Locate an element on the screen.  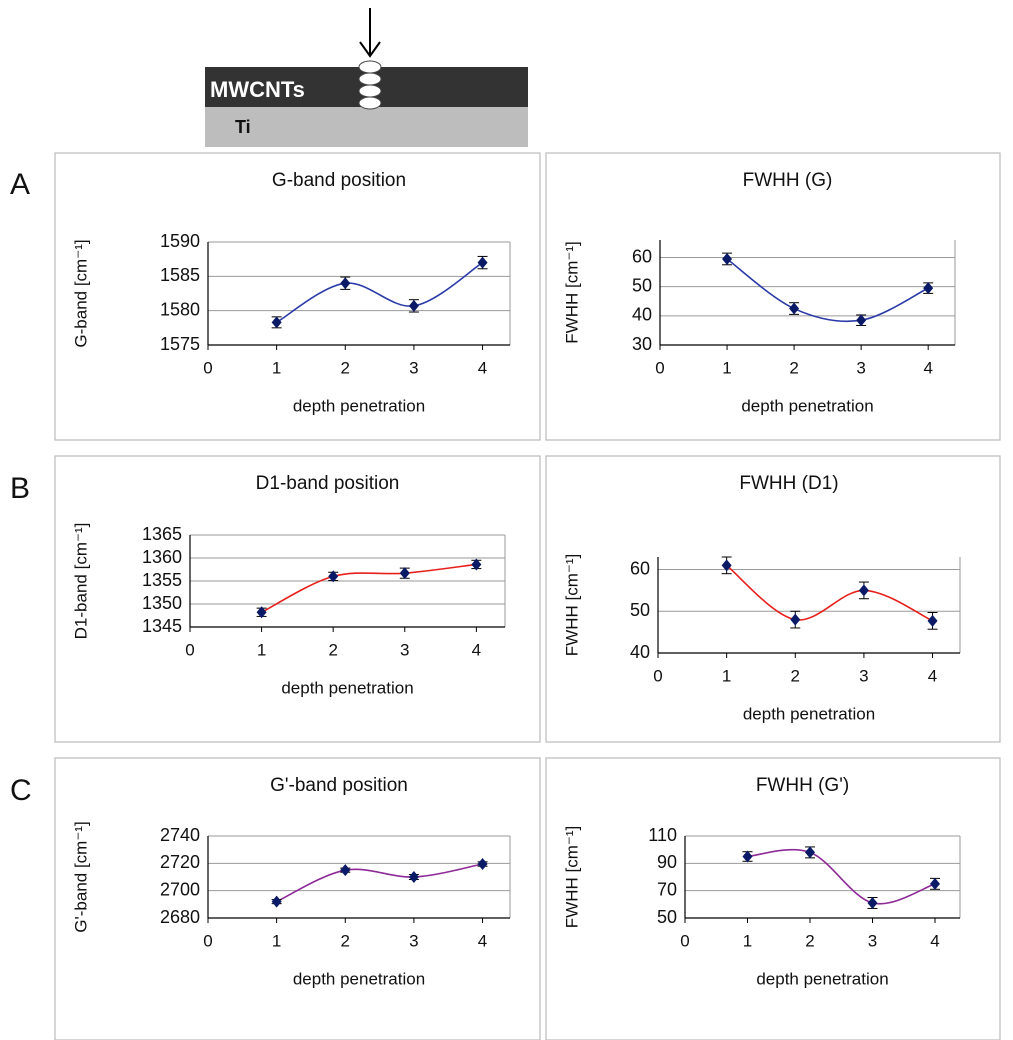
y-tick-label: 2720 is located at coordinates (180, 862).